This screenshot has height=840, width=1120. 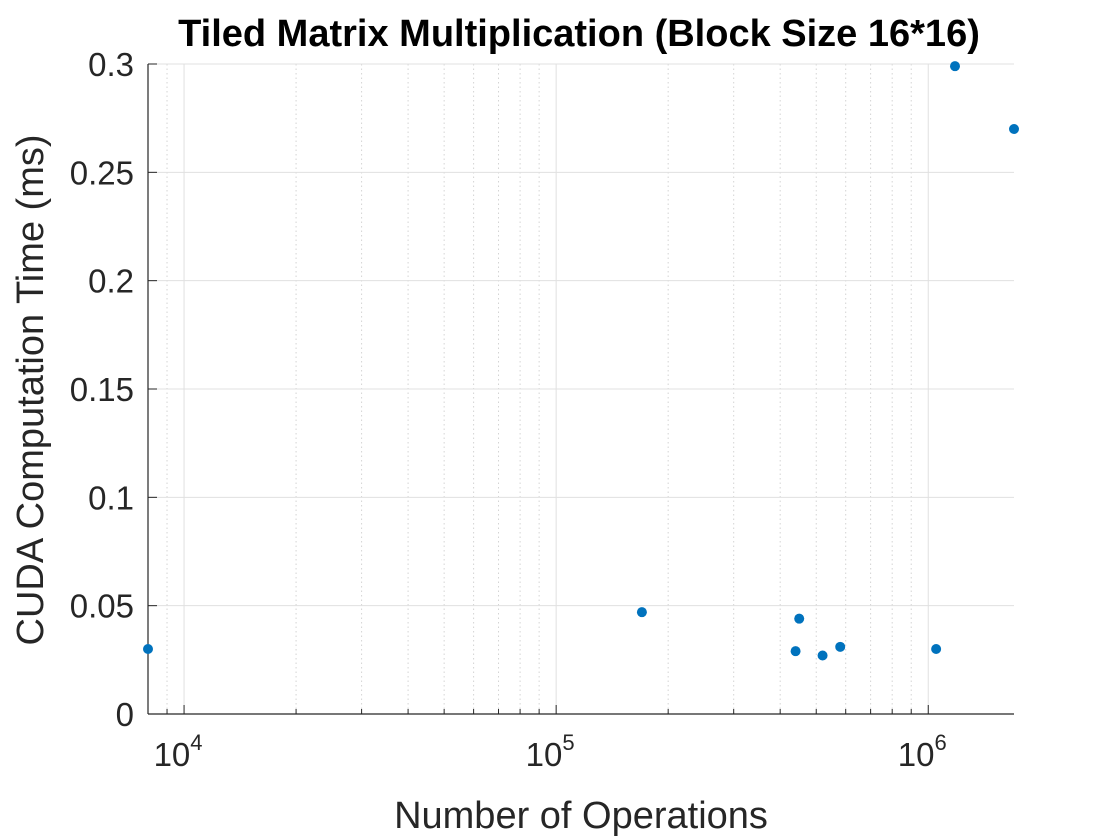 What do you see at coordinates (125, 714) in the screenshot?
I see `y-tick-label: 0` at bounding box center [125, 714].